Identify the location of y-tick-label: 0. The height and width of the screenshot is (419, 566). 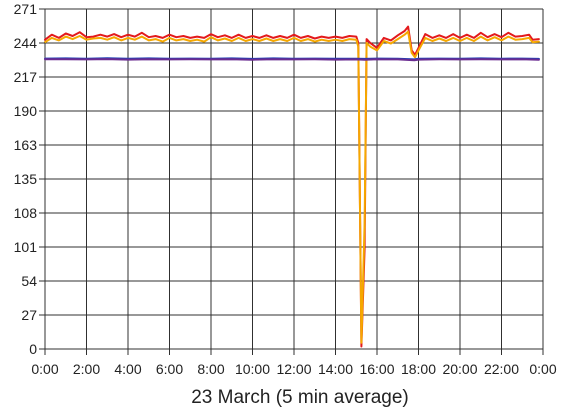
(33, 349).